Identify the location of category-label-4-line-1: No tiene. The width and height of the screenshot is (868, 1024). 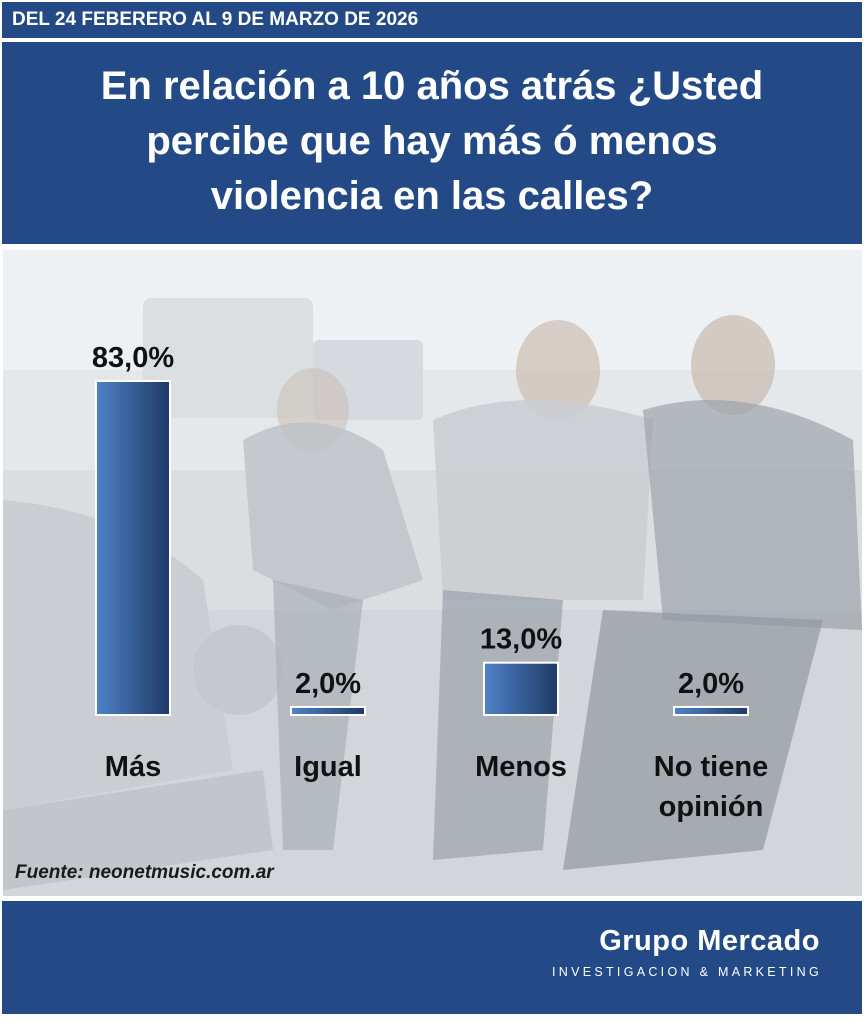
(711, 767).